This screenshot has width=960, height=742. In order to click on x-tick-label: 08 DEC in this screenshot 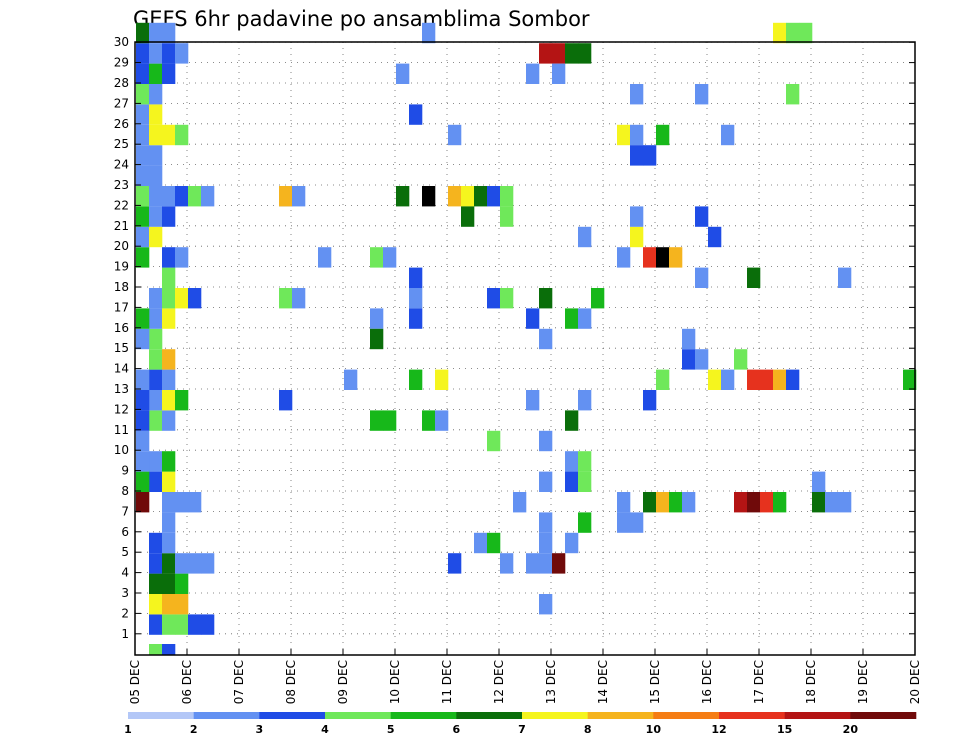, I will do `click(291, 682)`.